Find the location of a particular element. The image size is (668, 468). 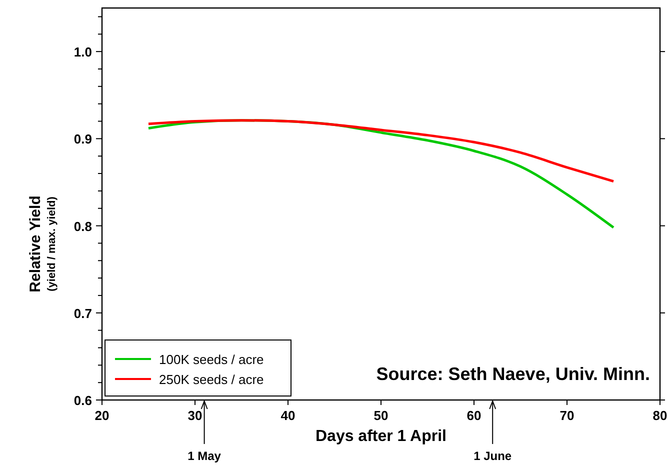

x-tick-label: 40 is located at coordinates (288, 415).